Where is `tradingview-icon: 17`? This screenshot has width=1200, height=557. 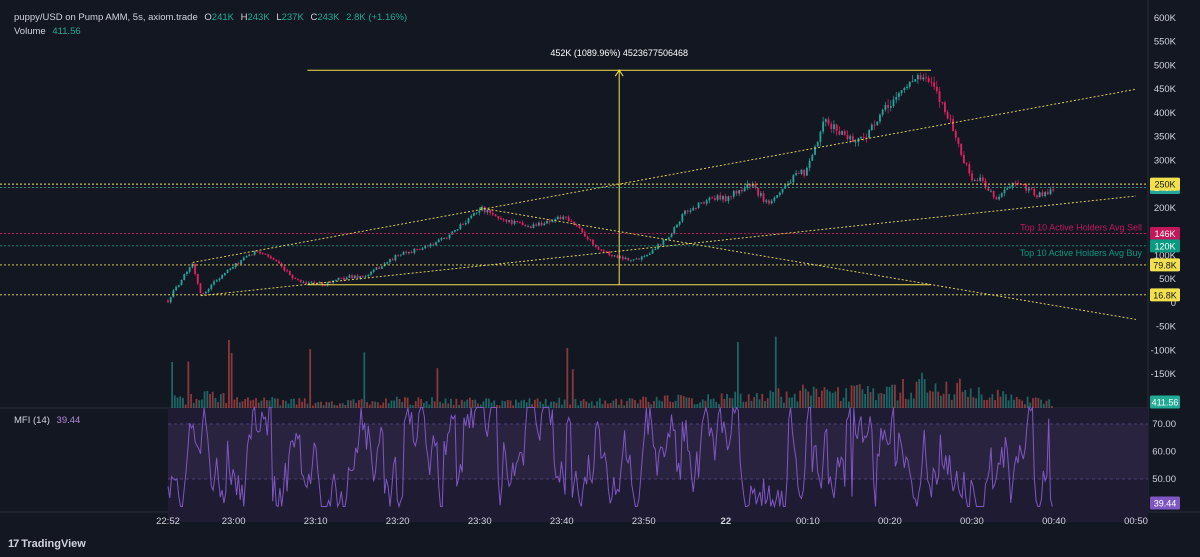 tradingview-icon: 17 is located at coordinates (13, 544).